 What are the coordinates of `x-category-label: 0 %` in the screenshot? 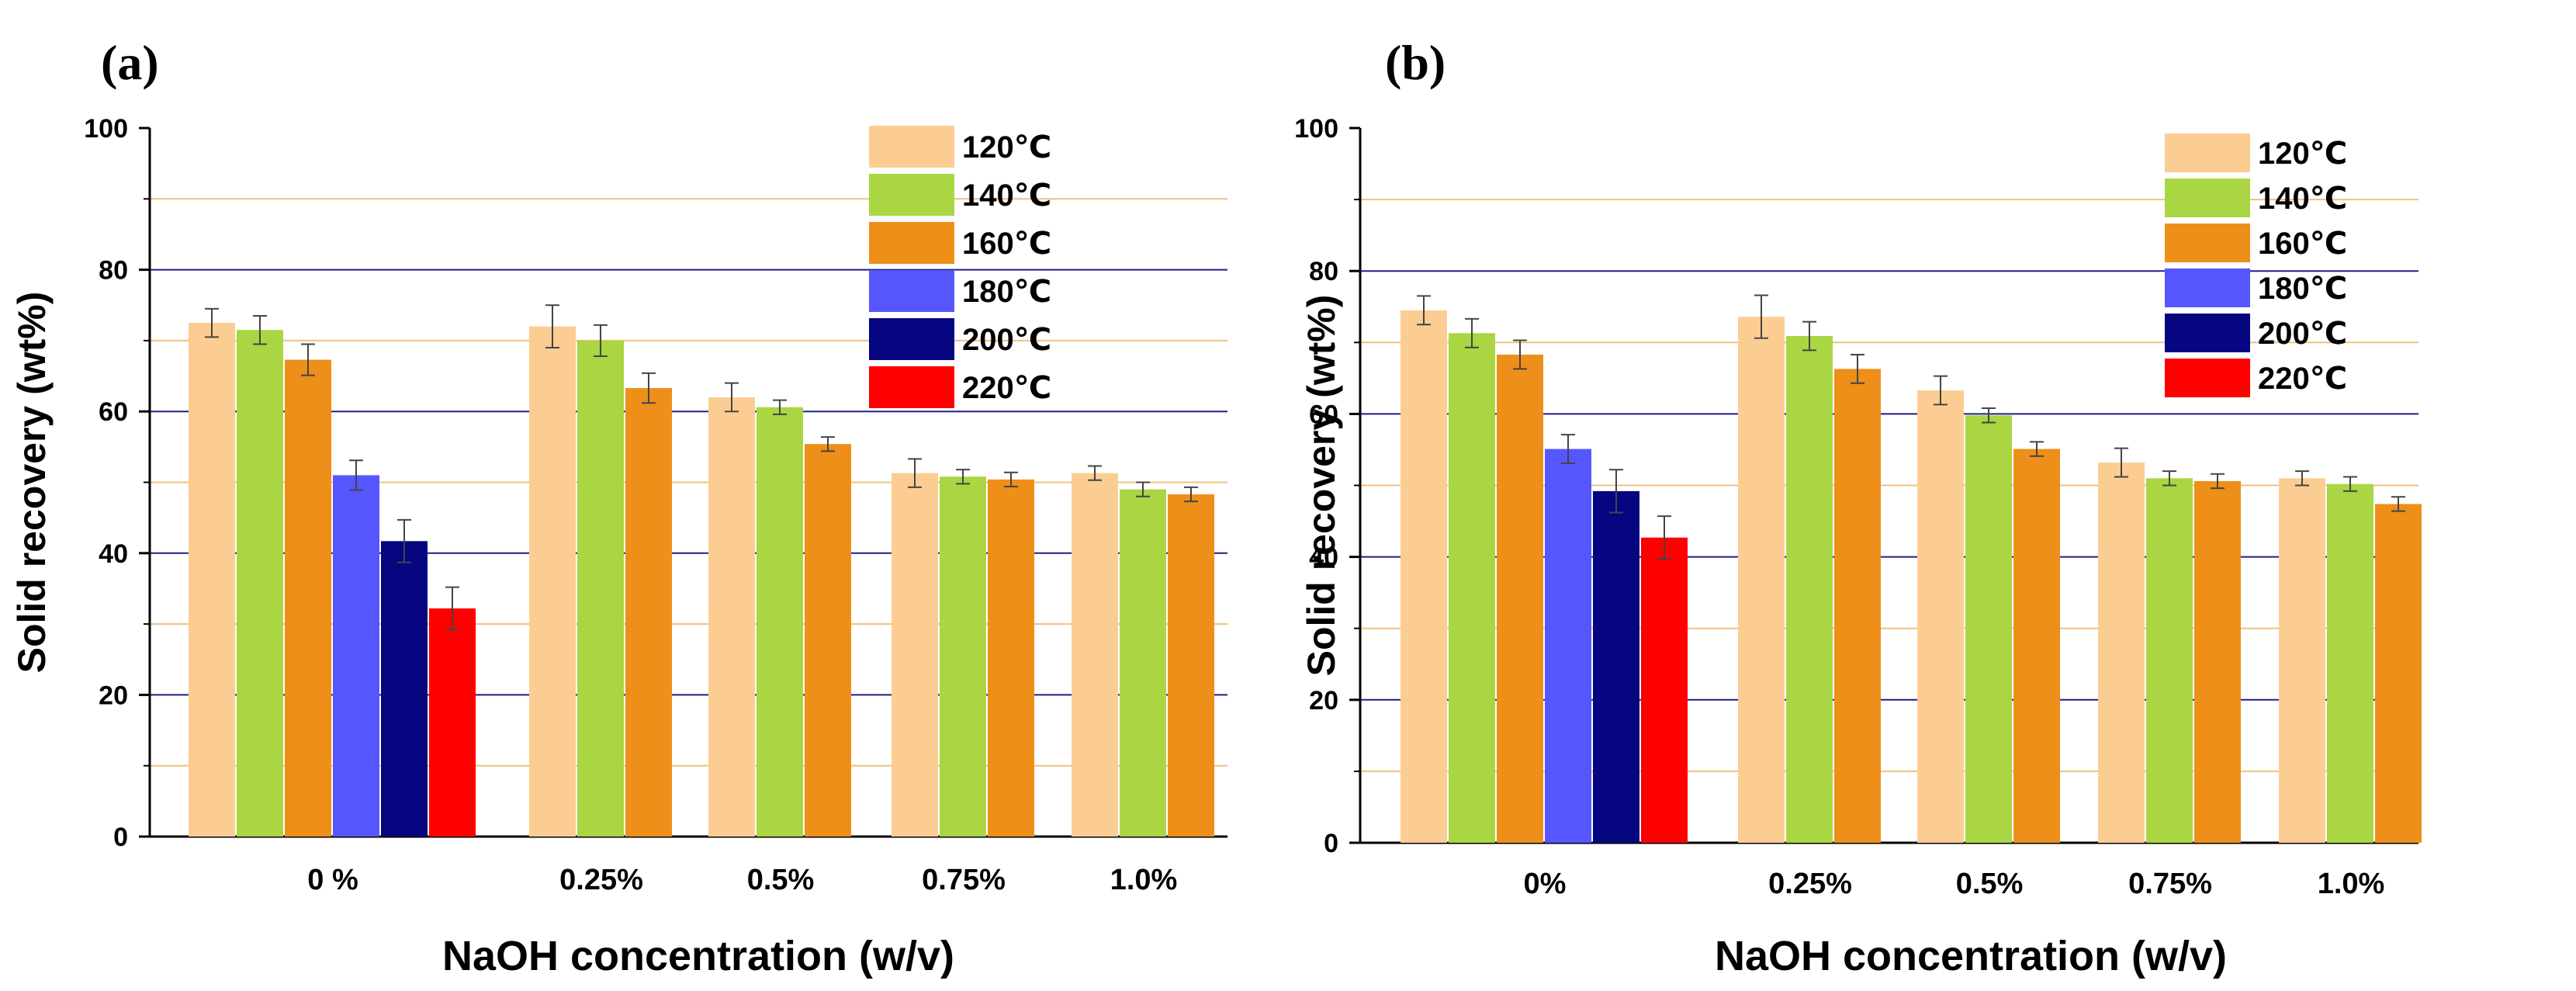 It's located at (332, 880).